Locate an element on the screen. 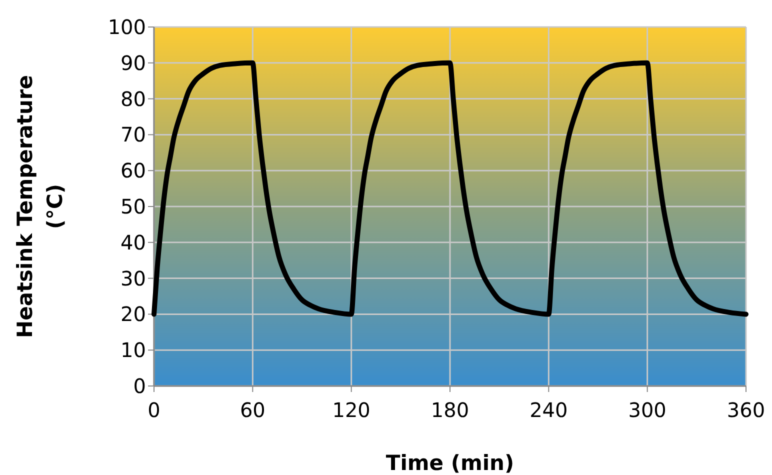  y-tick-label: 60 is located at coordinates (133, 170).